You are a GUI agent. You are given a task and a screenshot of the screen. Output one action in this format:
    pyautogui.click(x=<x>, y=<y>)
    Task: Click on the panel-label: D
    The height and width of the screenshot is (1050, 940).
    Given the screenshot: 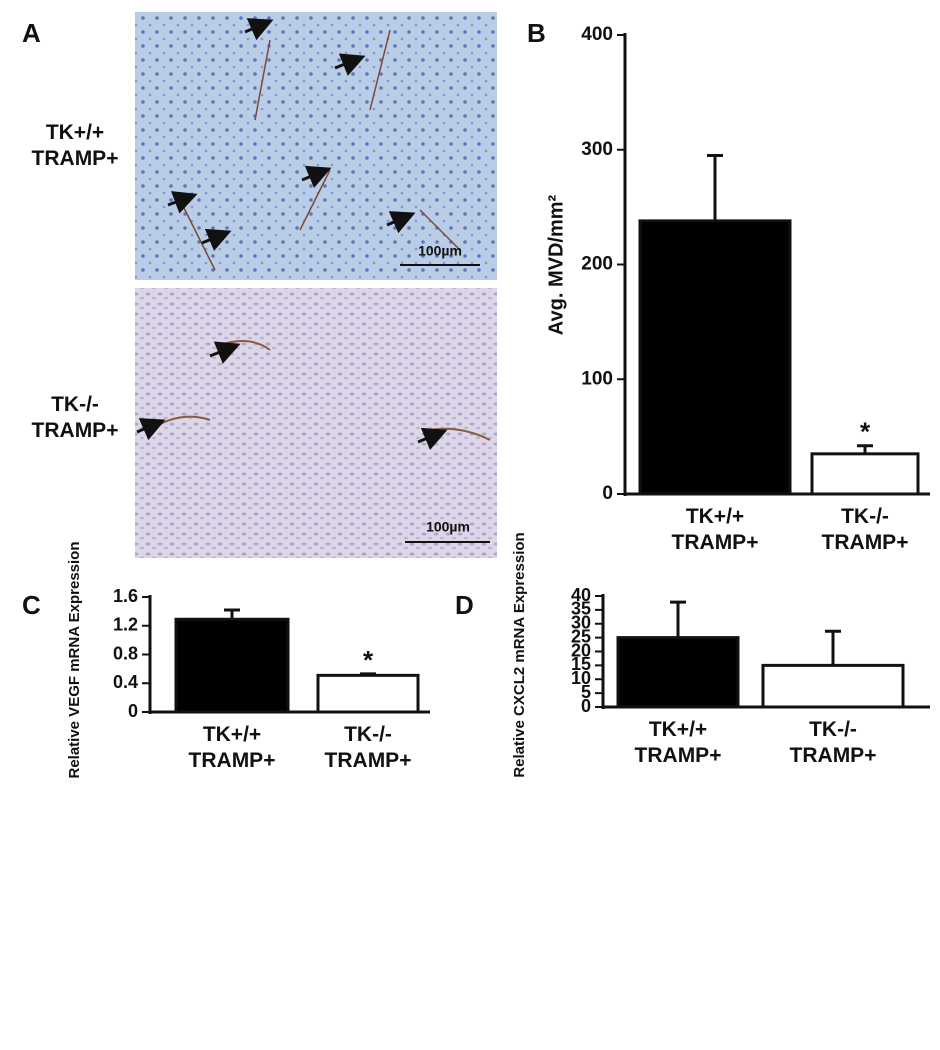 What is the action you would take?
    pyautogui.click(x=464, y=605)
    